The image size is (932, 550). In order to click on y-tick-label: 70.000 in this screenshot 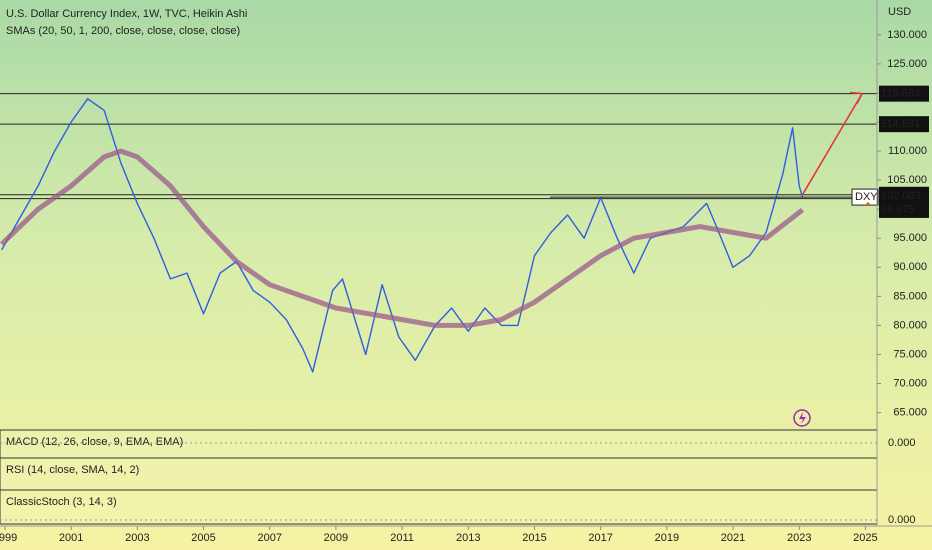, I will do `click(910, 383)`.